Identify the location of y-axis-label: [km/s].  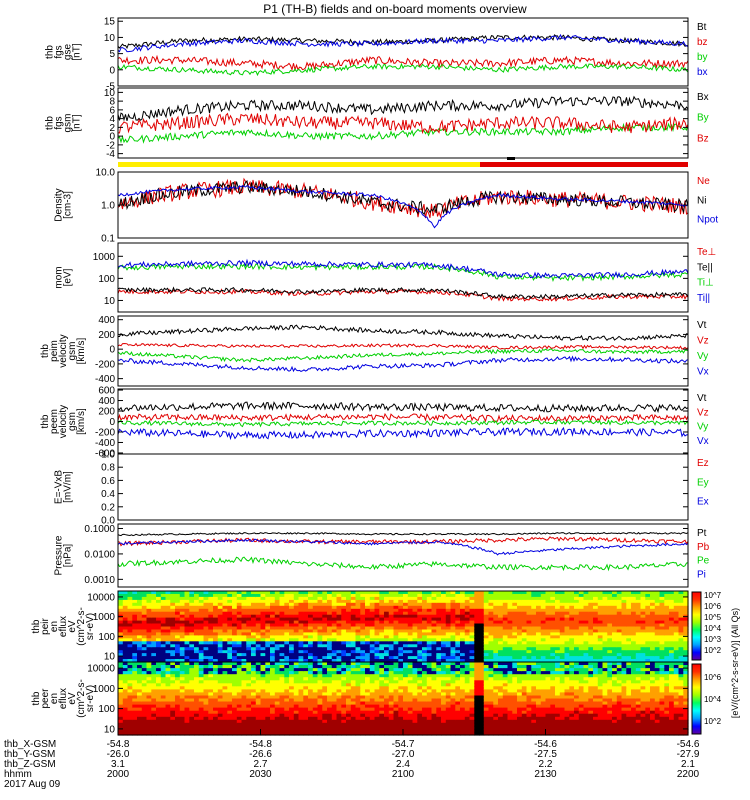
(81, 350).